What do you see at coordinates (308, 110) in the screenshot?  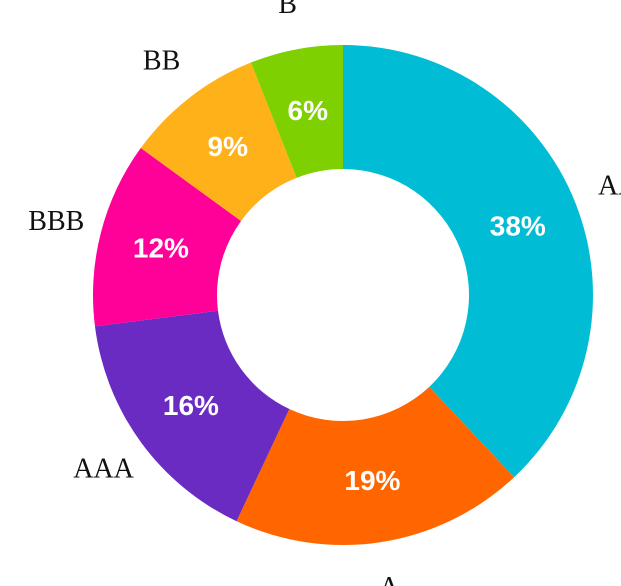 I see `value-label-b: 6%` at bounding box center [308, 110].